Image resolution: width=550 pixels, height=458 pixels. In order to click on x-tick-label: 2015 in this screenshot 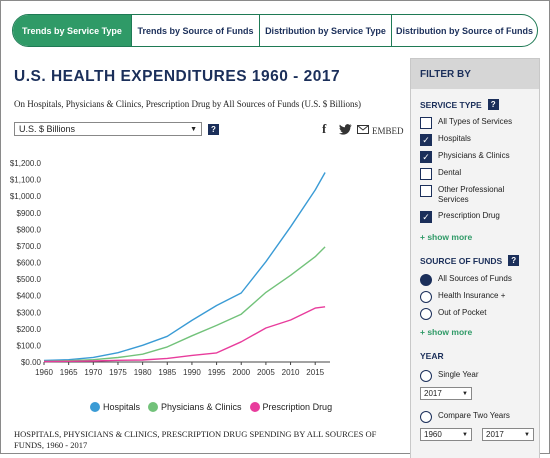, I will do `click(315, 372)`.